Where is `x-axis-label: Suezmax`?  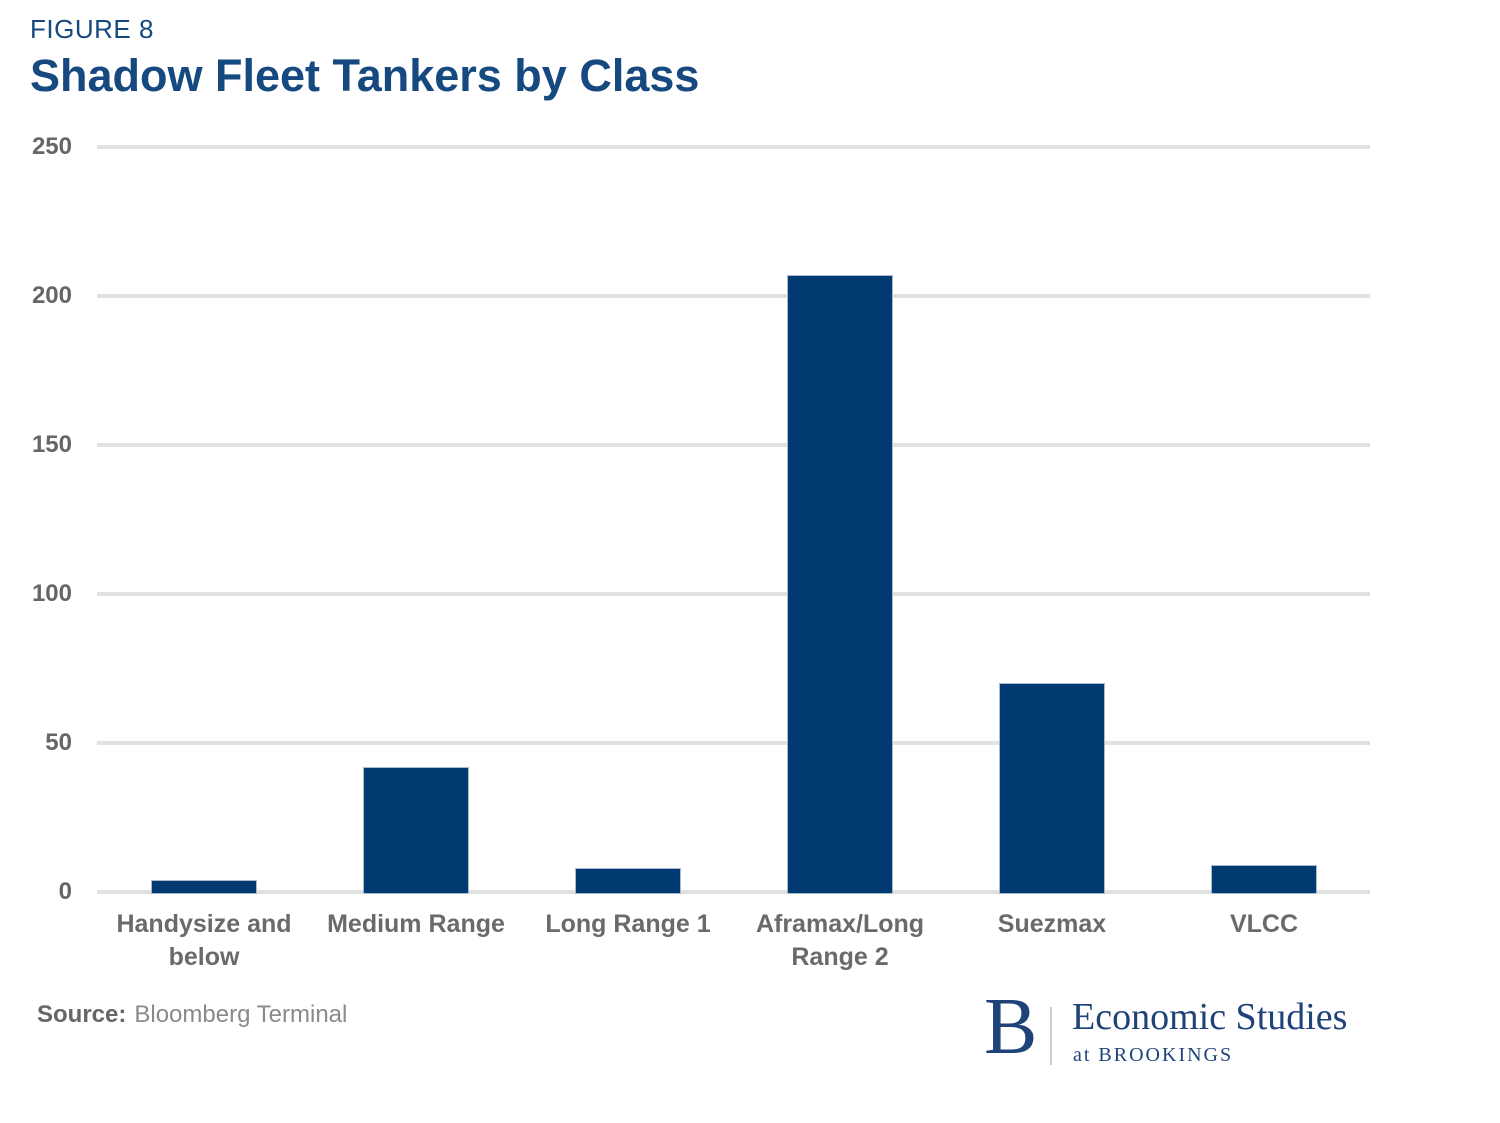
x-axis-label: Suezmax is located at coordinates (1052, 924).